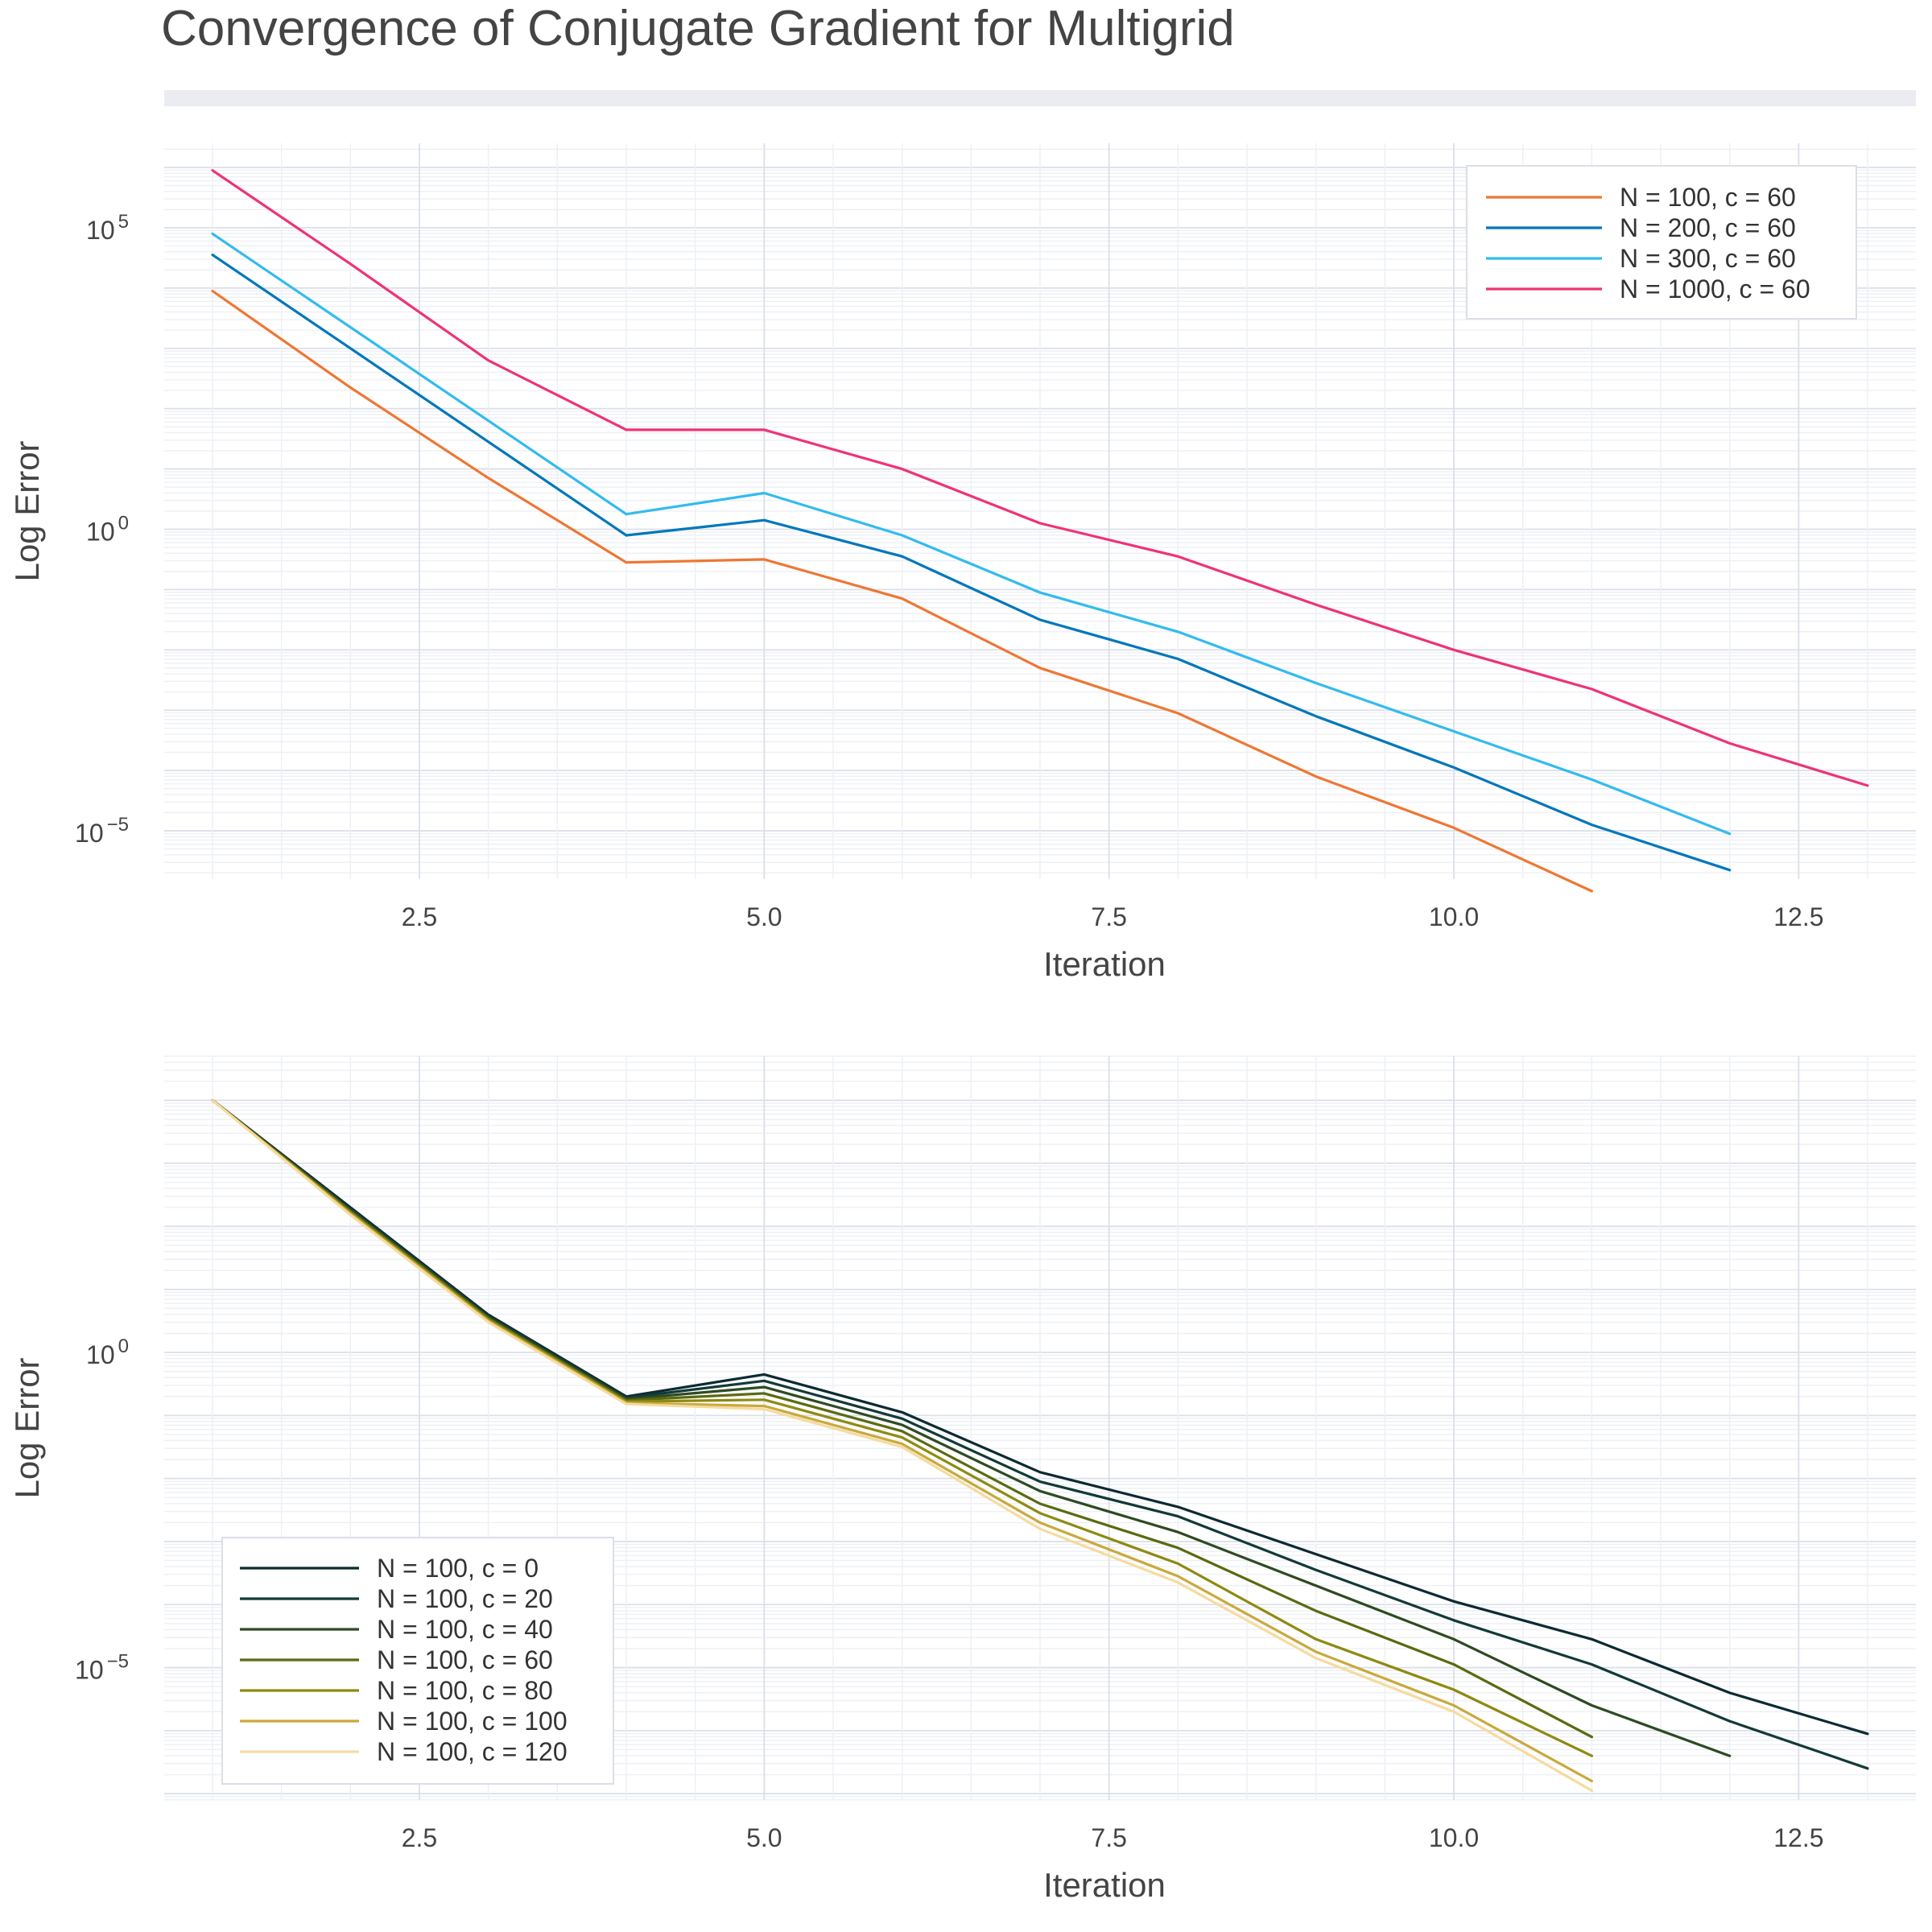 This screenshot has height=1932, width=1932. I want to click on title-band, so click(1040, 98).